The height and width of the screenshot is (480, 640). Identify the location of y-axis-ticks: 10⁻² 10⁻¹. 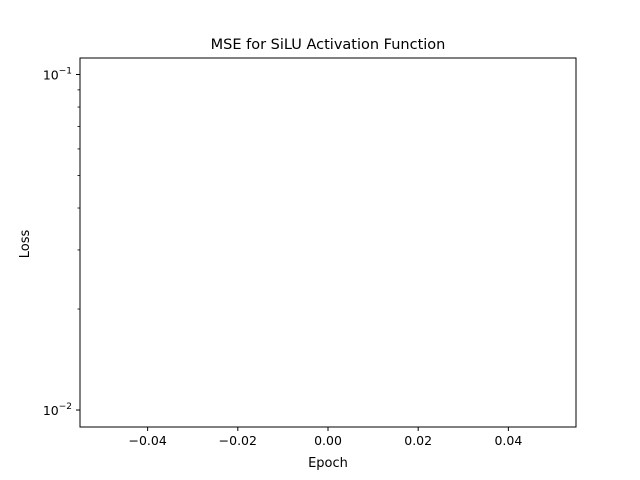
(61, 242).